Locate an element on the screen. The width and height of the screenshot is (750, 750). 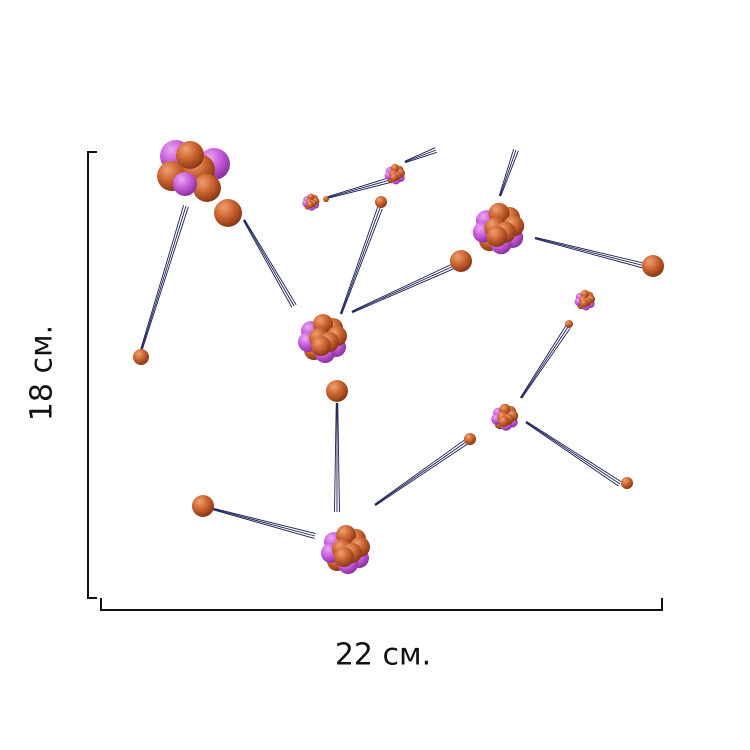
height-bracket is located at coordinates (92, 375).